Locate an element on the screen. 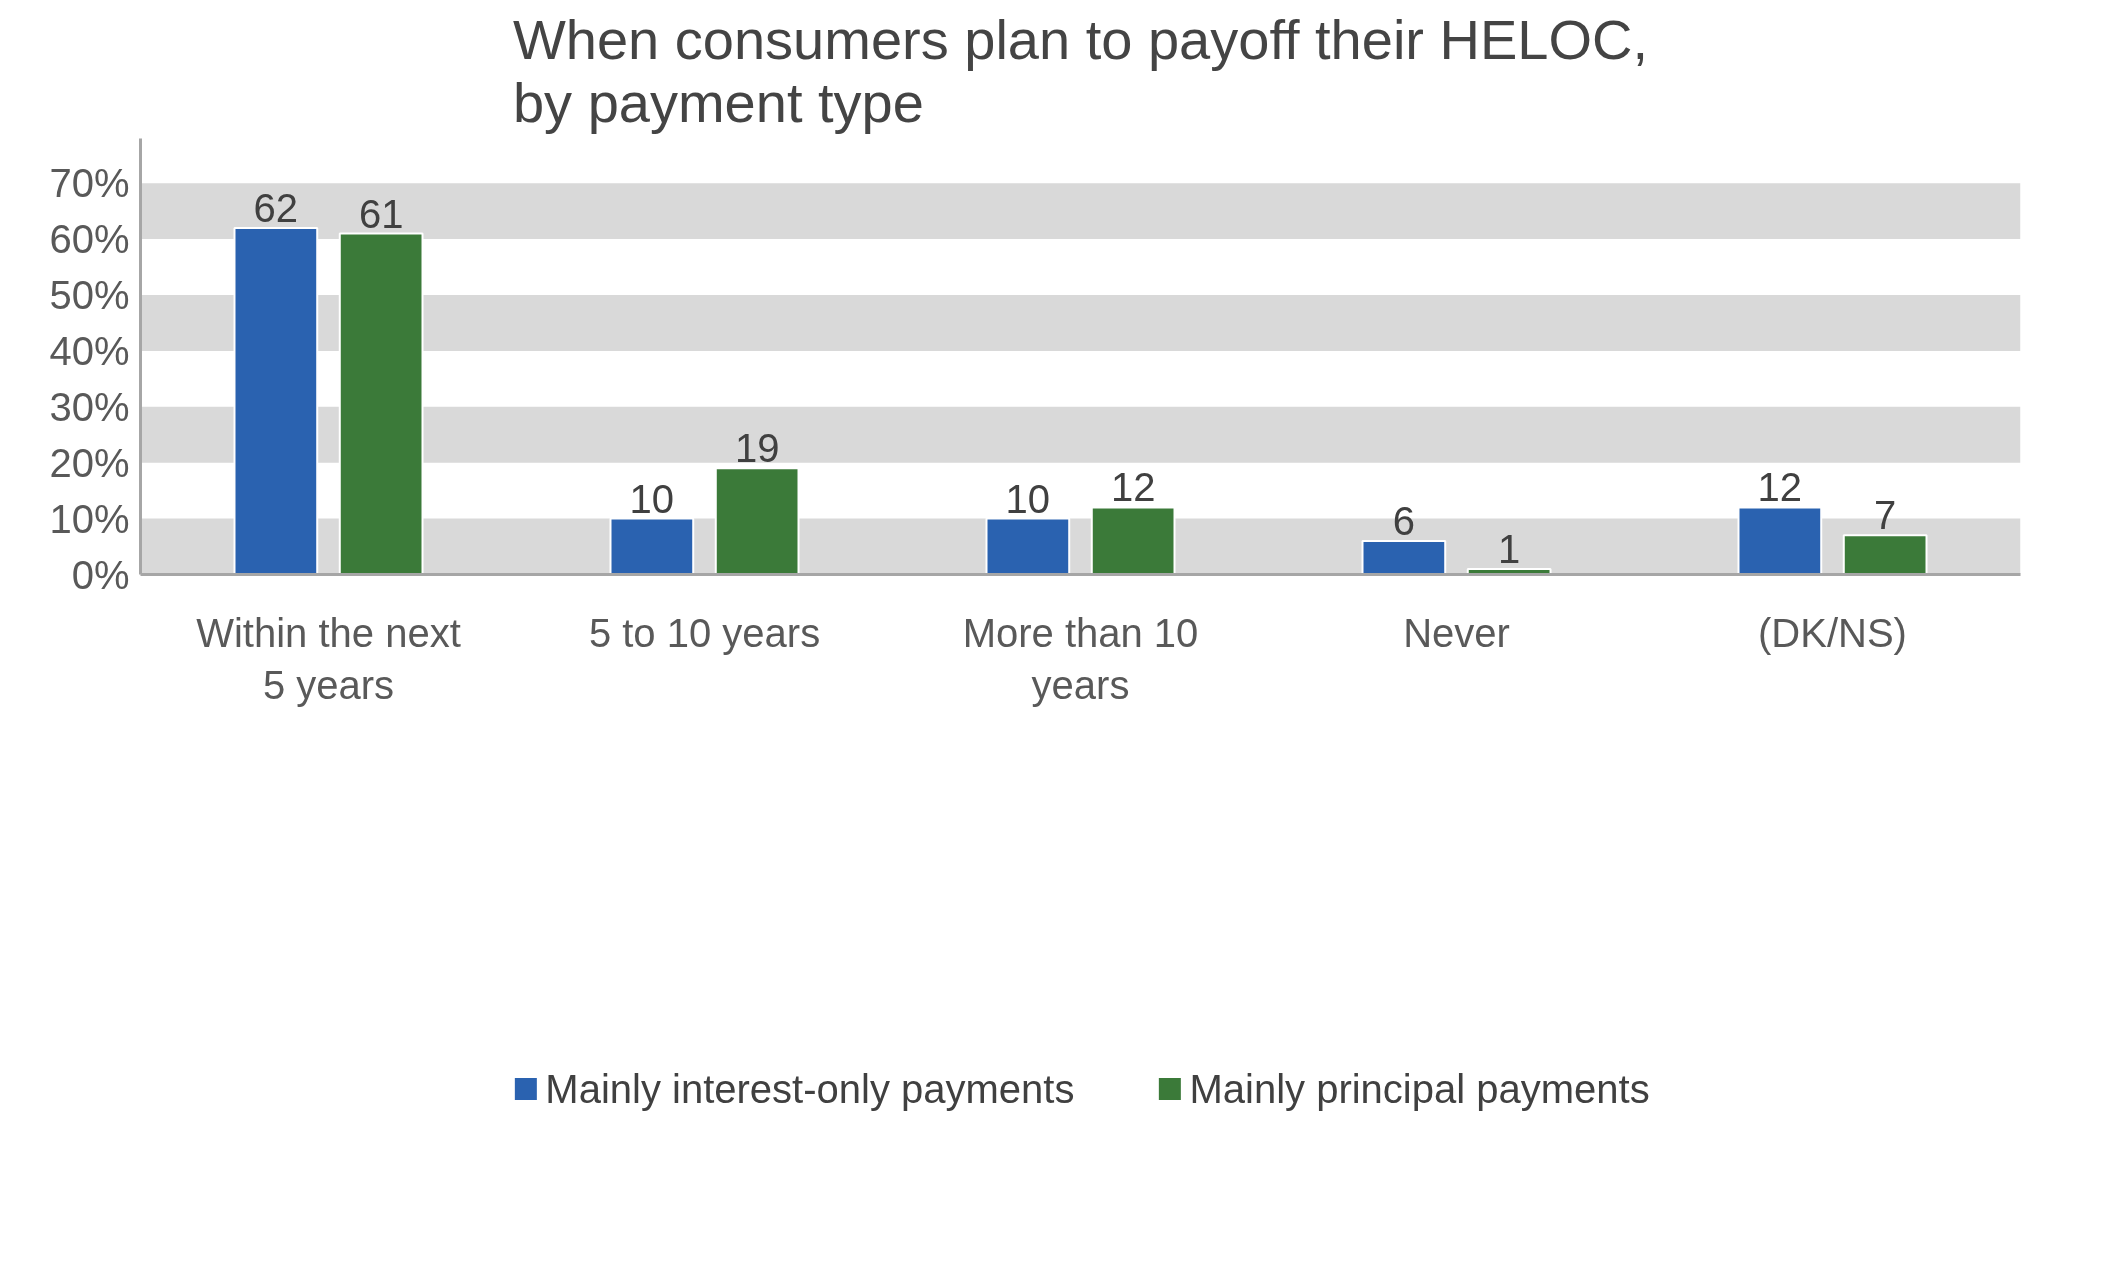 The image size is (2120, 1268). y-tick-label: 50% is located at coordinates (89, 295).